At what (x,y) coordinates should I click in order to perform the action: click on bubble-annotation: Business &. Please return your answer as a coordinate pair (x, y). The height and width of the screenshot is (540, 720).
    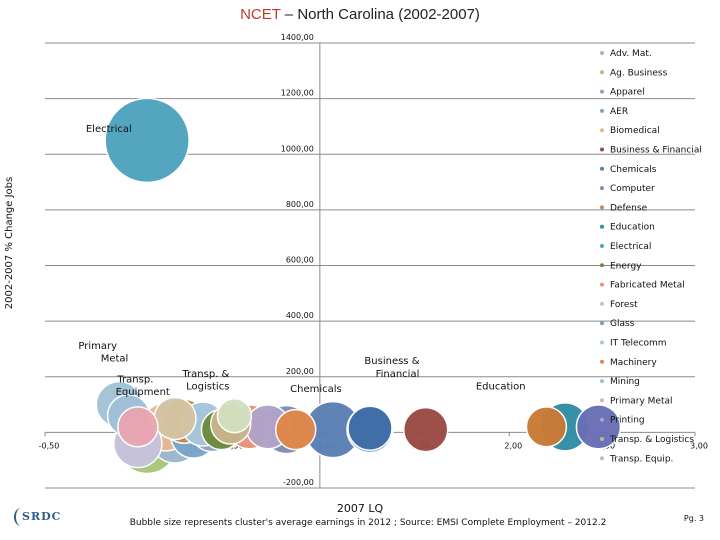
    Looking at the image, I should click on (391, 361).